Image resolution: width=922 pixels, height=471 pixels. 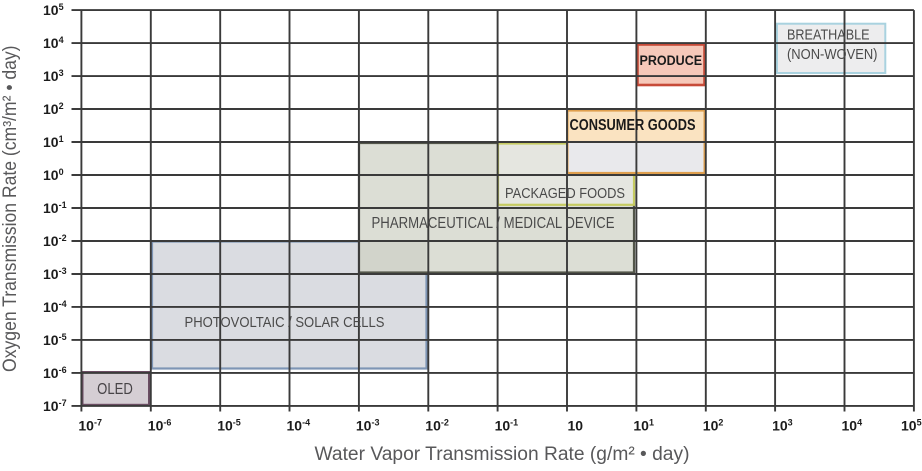 What do you see at coordinates (493, 223) in the screenshot?
I see `svg-text:PHARMACEUTICAL / MEDICAL DEVIC: PHARMACEUTICAL / MEDICAL DEVICE` at bounding box center [493, 223].